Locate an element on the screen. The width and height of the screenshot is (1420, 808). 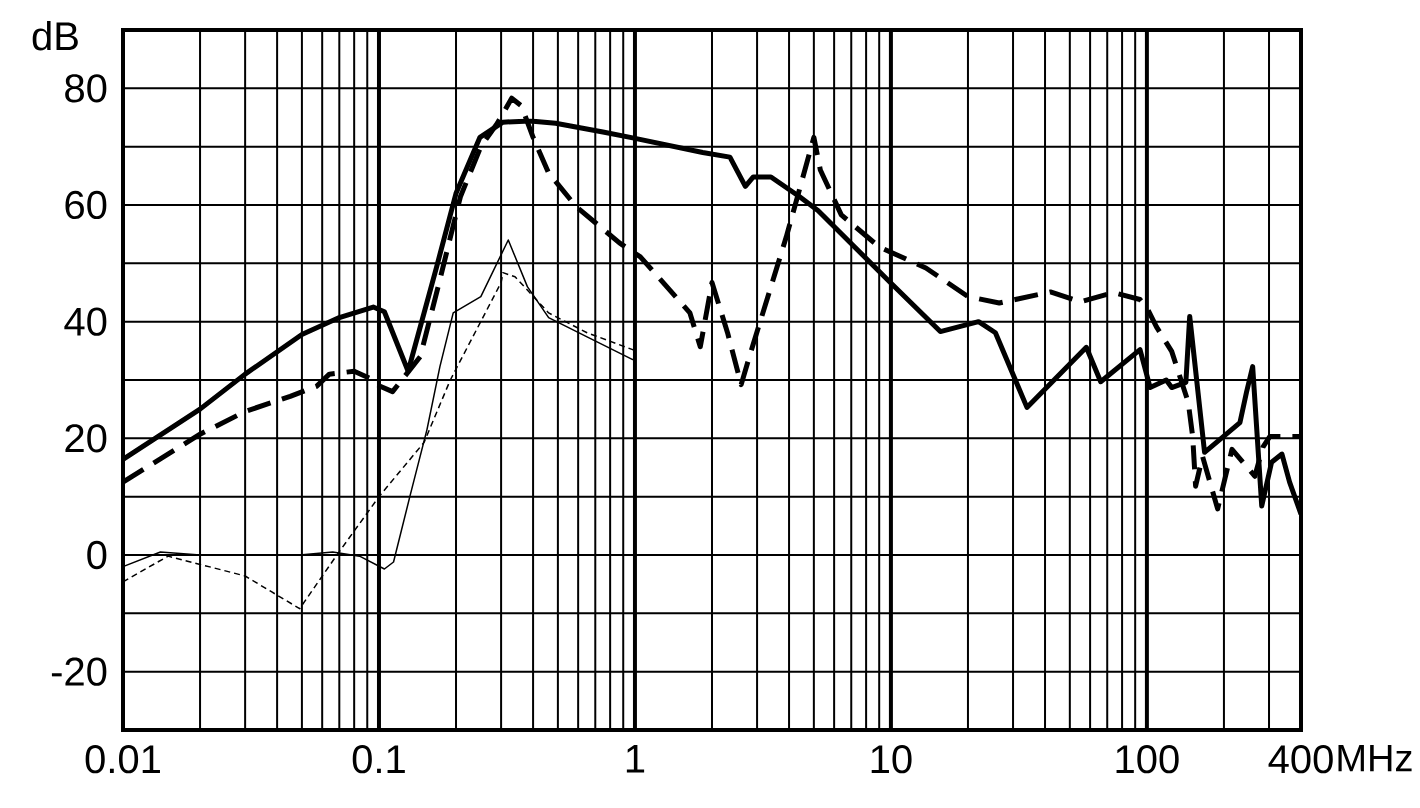
y-tick-label: 40 is located at coordinates (85, 321).